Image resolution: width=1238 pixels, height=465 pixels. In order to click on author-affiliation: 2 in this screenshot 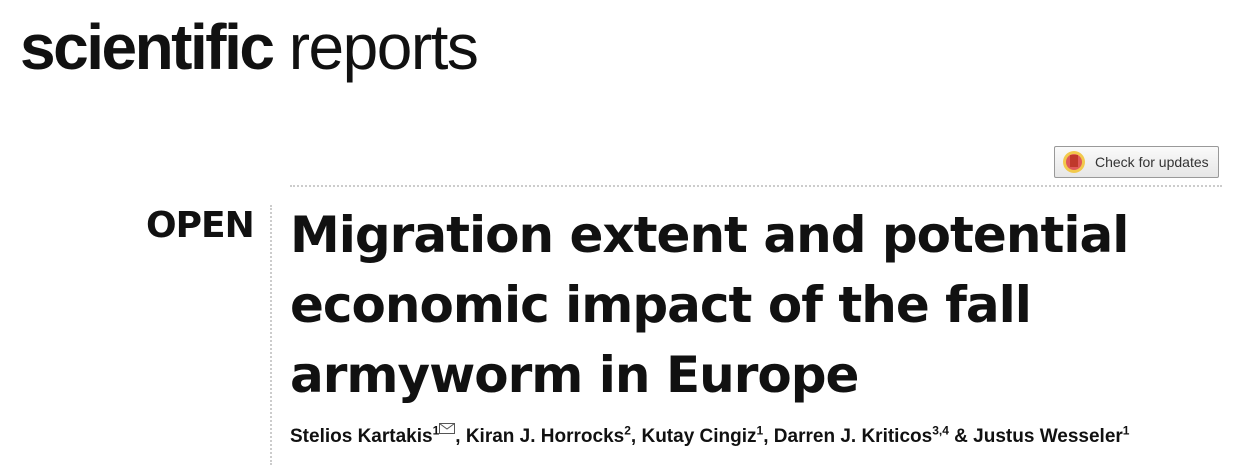, I will do `click(627, 430)`.